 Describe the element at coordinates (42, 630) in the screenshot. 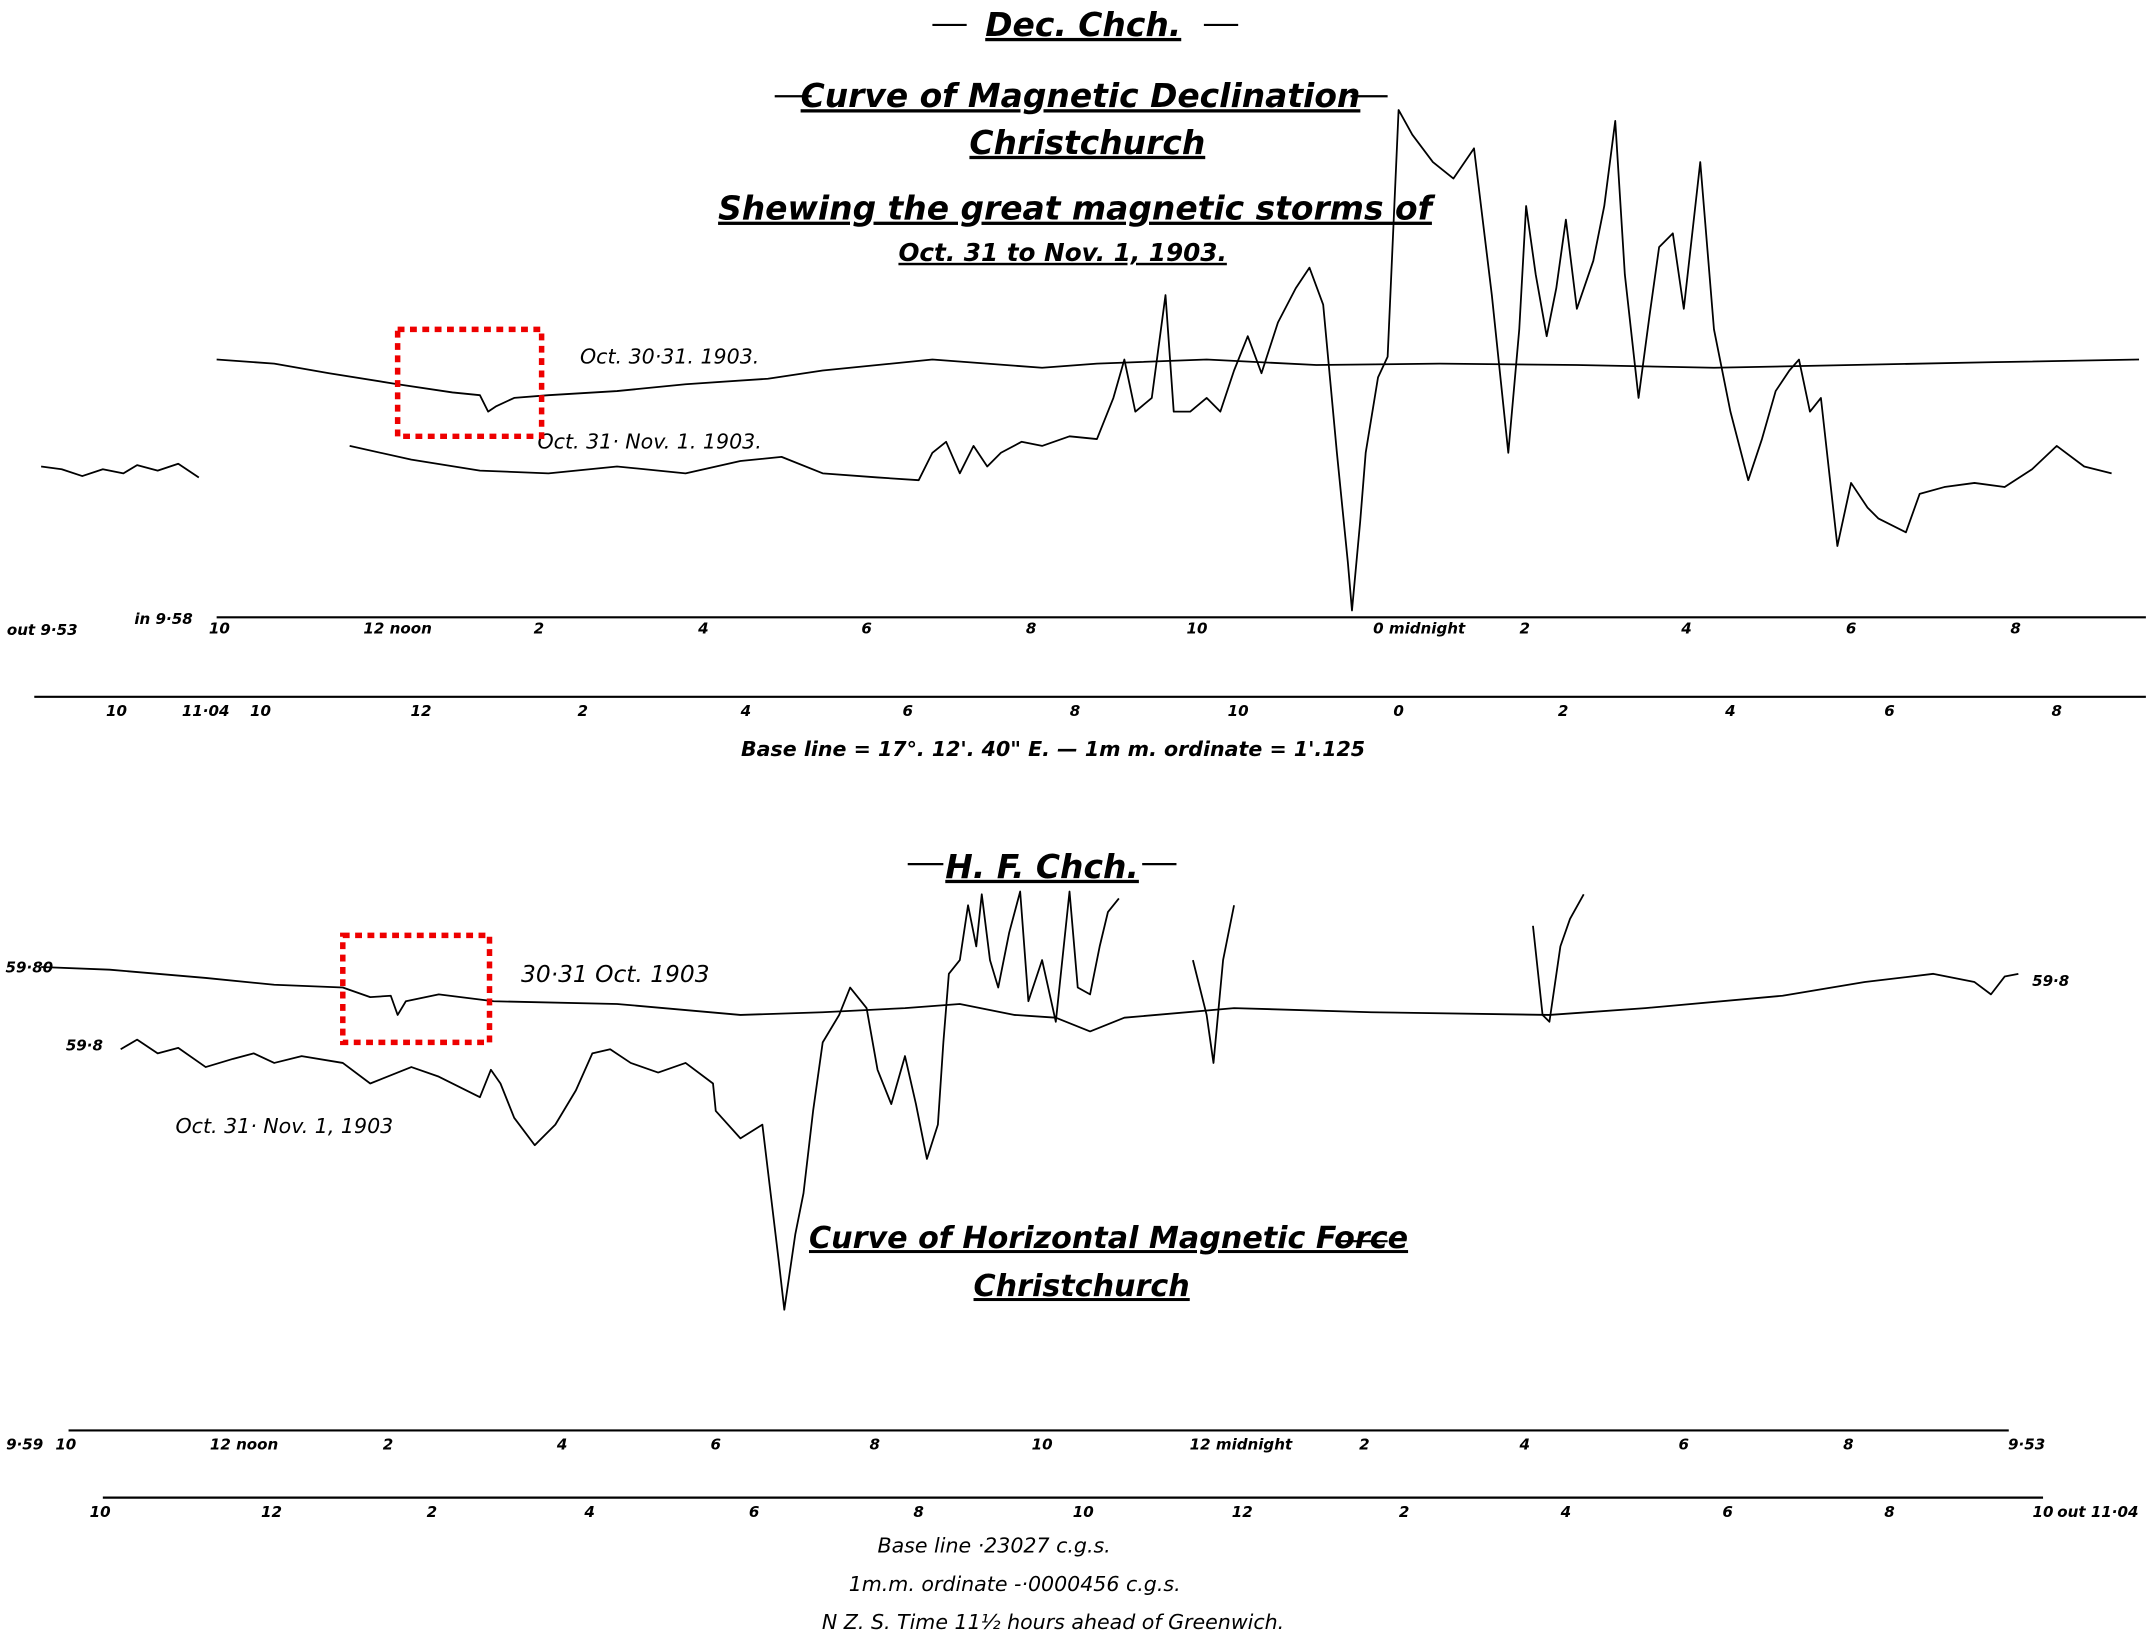

I see `scale-label: out 9·53` at that location.